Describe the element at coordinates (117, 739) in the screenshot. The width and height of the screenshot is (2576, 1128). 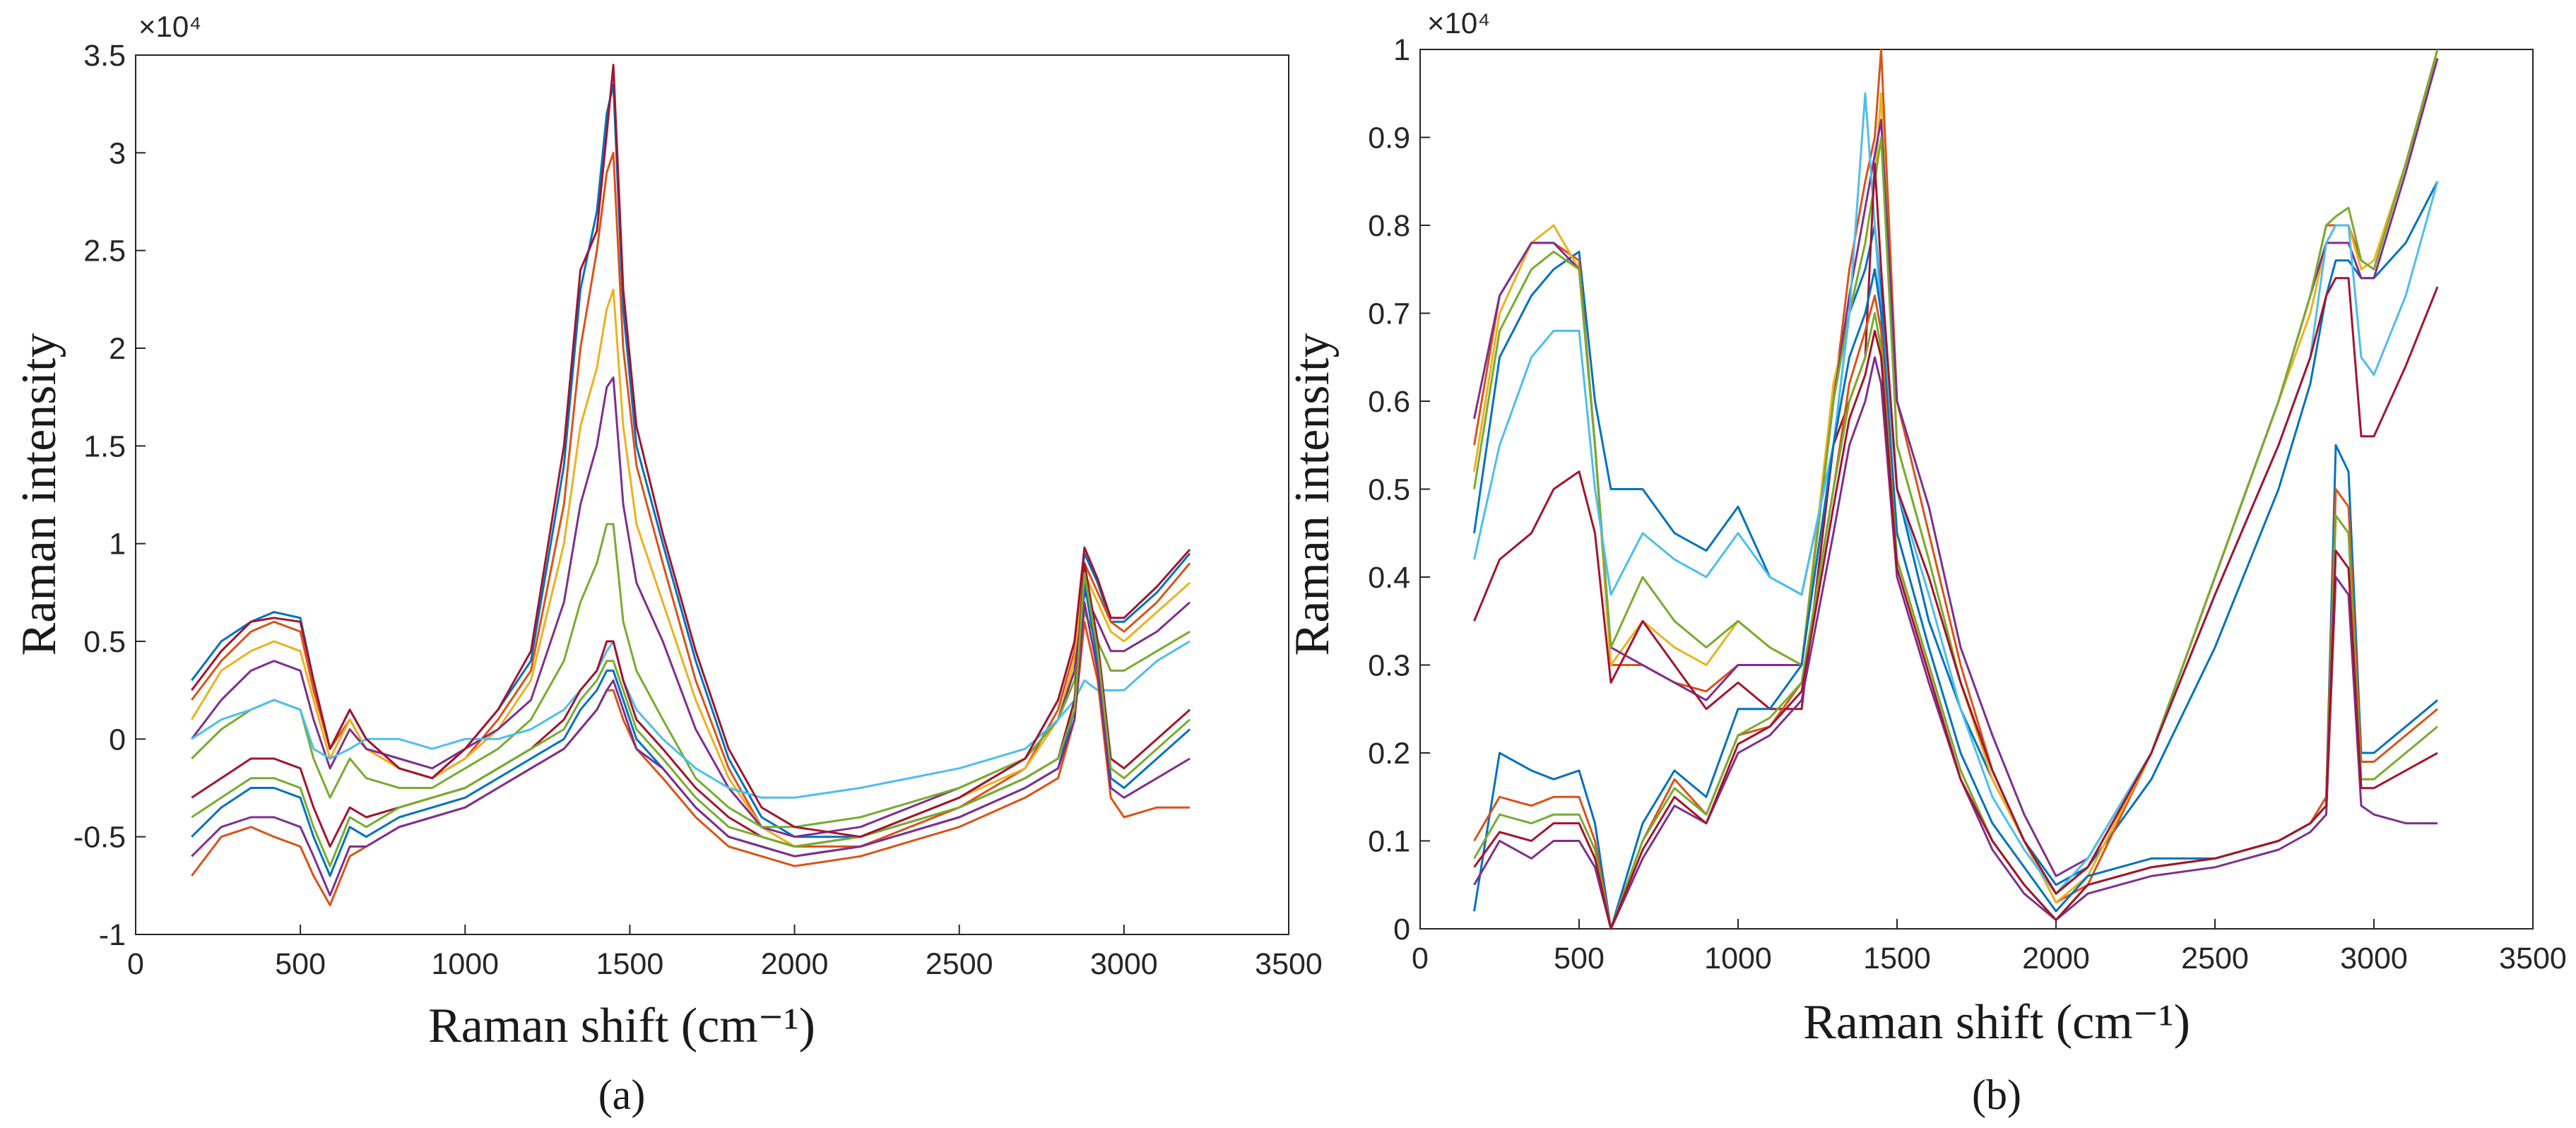
I see `y-tick-label-a: 0` at that location.